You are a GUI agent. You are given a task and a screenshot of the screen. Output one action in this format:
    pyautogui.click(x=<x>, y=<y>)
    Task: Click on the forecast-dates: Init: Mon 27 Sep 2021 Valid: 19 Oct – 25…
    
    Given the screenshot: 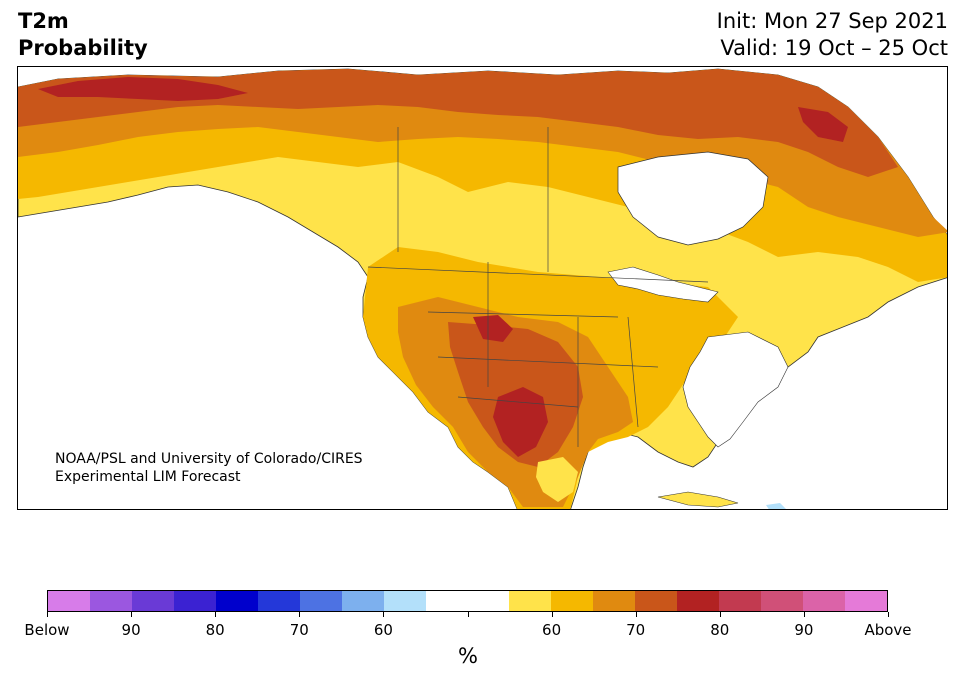 What is the action you would take?
    pyautogui.click(x=832, y=35)
    